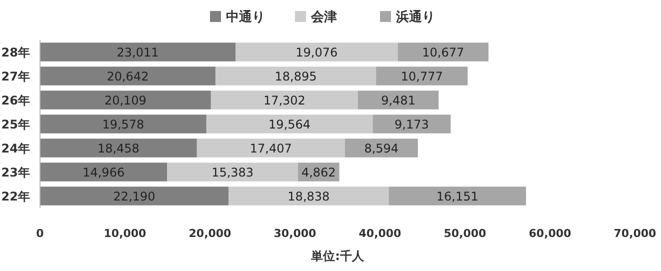  I want to click on data-label: 19,076, so click(317, 53).